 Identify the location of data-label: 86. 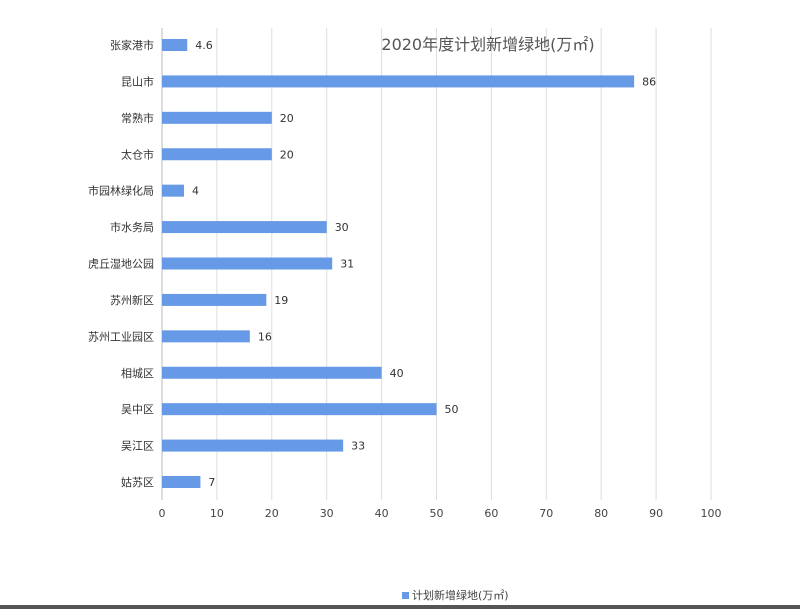
(649, 81).